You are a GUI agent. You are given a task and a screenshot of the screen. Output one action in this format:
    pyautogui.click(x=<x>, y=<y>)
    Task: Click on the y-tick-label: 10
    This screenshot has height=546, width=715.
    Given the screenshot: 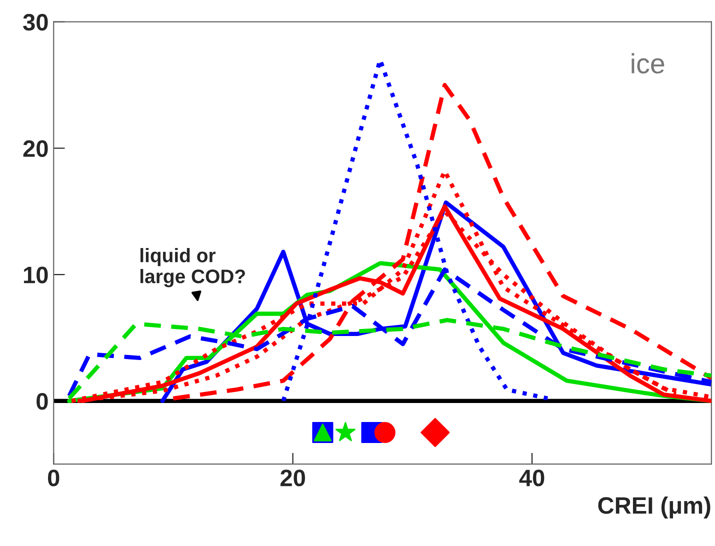 What is the action you would take?
    pyautogui.click(x=36, y=275)
    